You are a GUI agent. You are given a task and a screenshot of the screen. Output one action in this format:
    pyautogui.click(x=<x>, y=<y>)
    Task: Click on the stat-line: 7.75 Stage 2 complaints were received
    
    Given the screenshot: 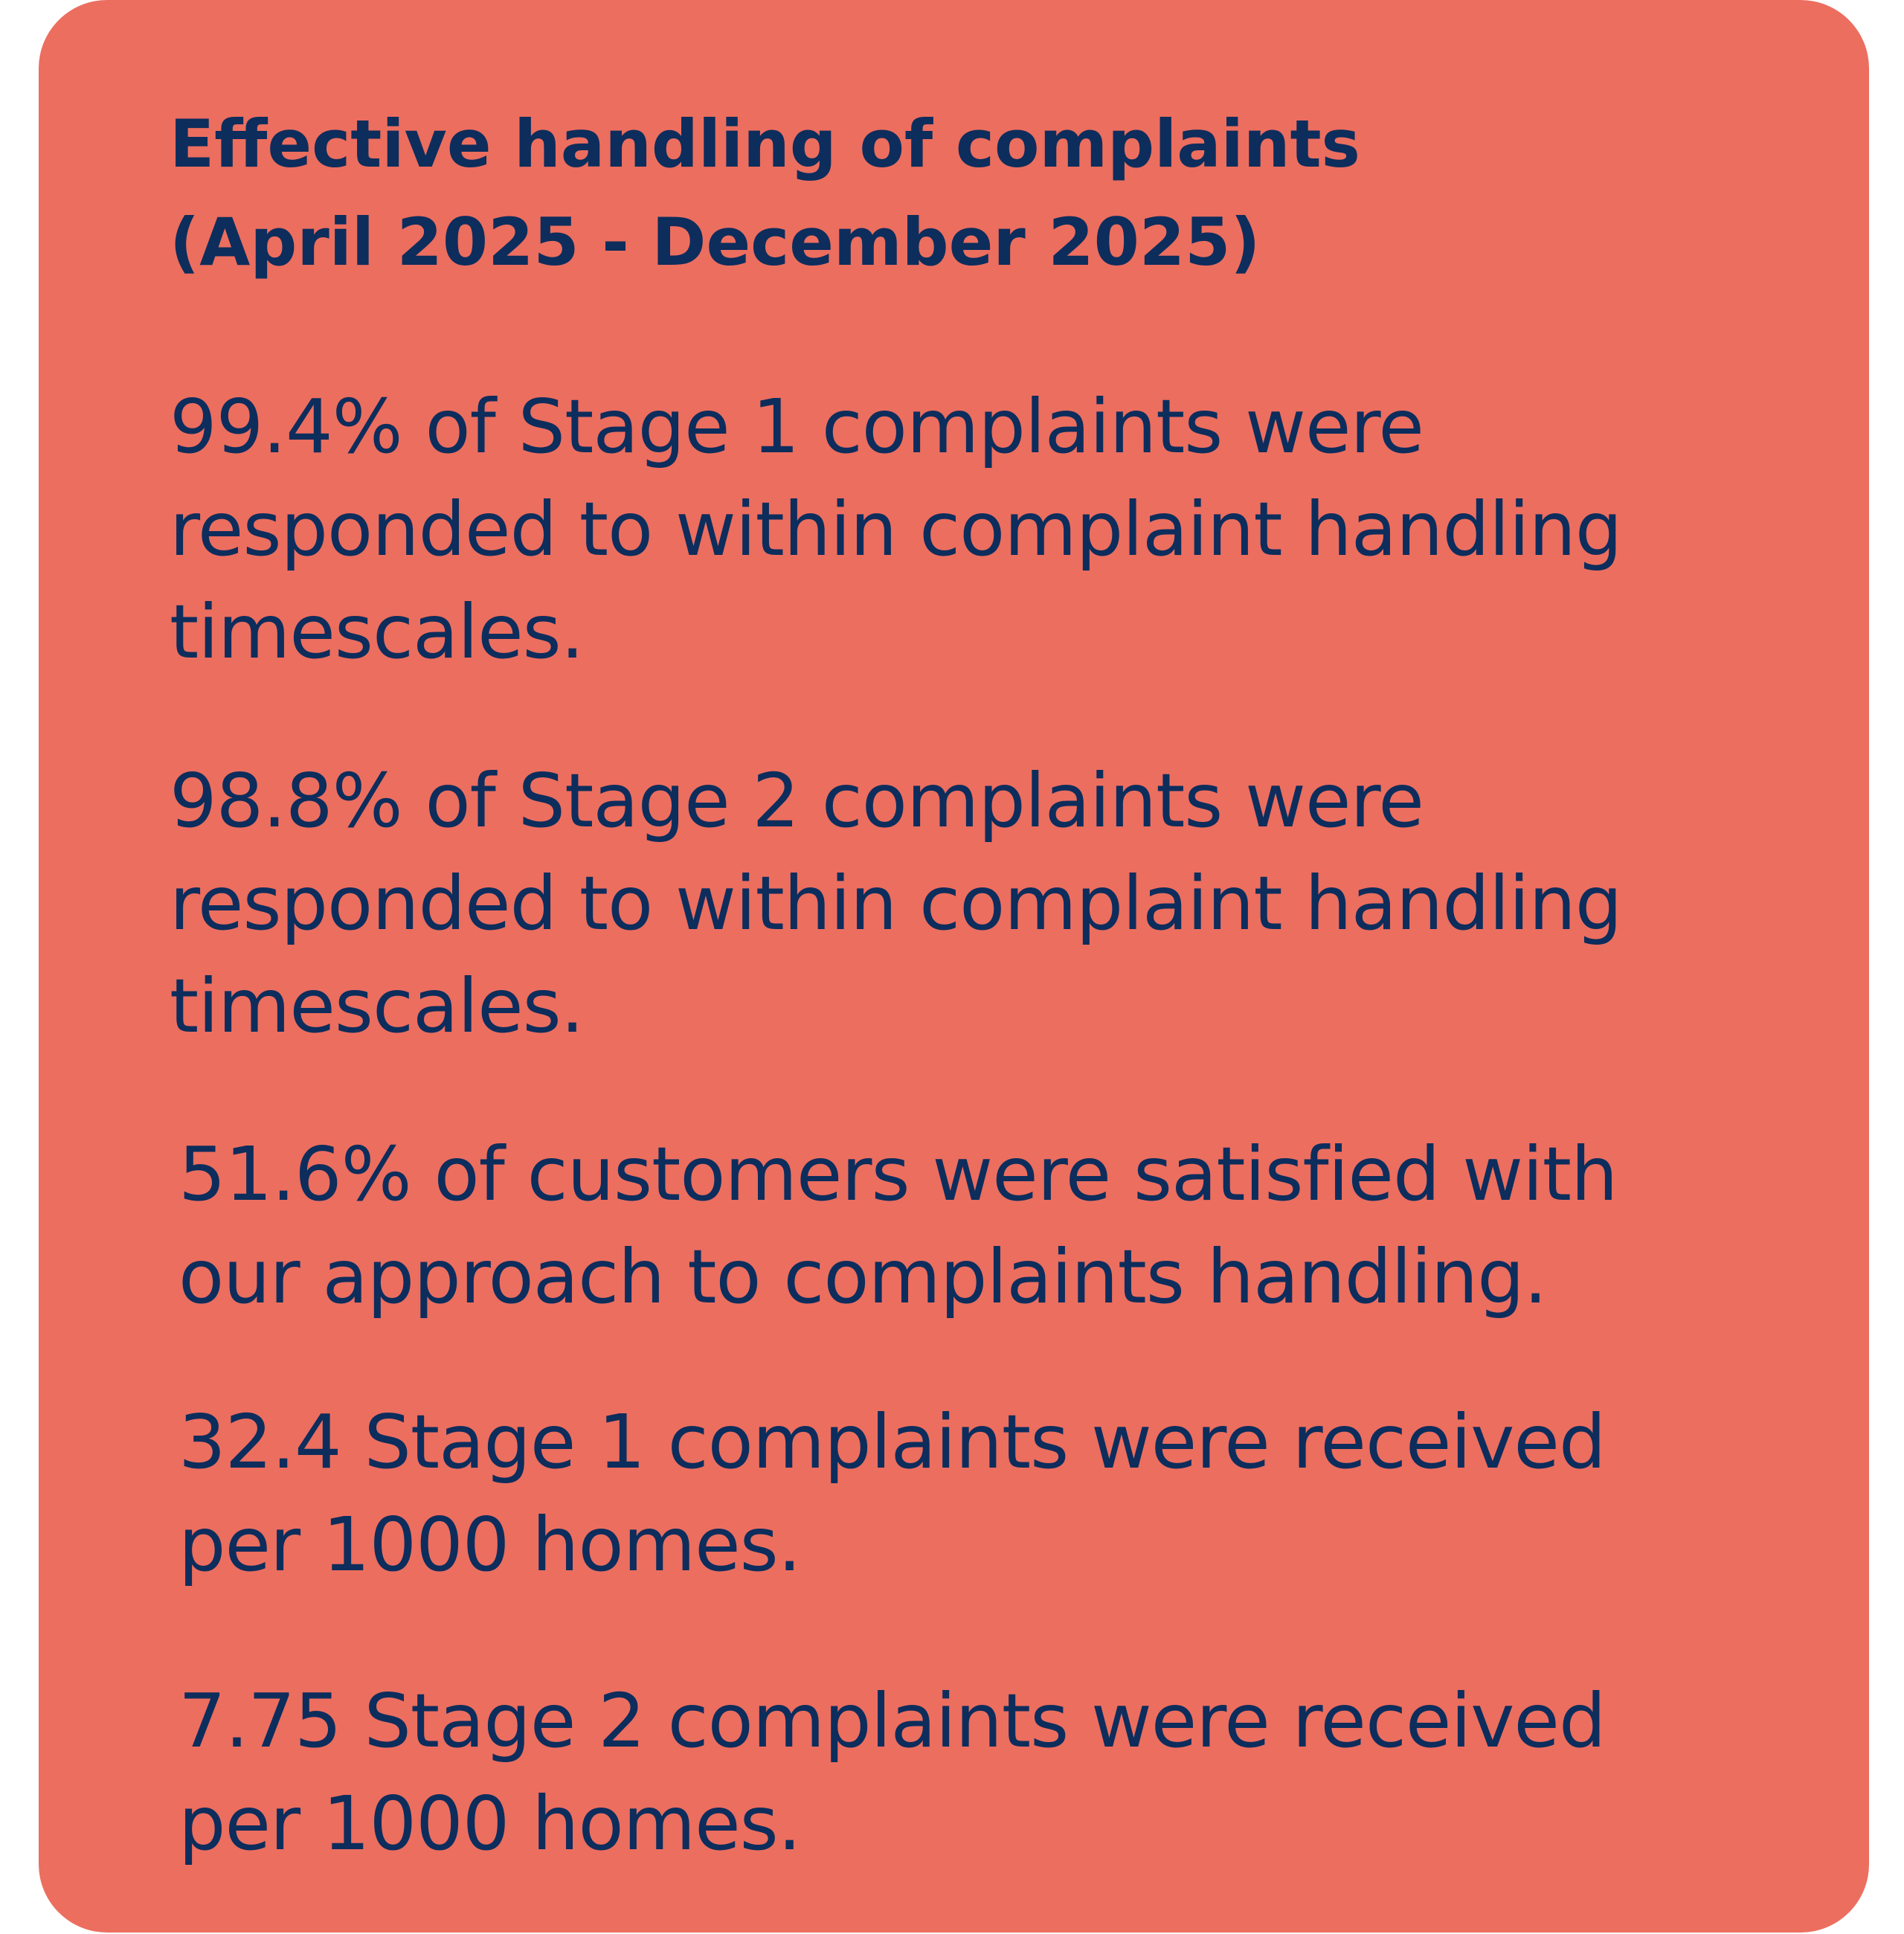 What is the action you would take?
    pyautogui.click(x=892, y=1720)
    